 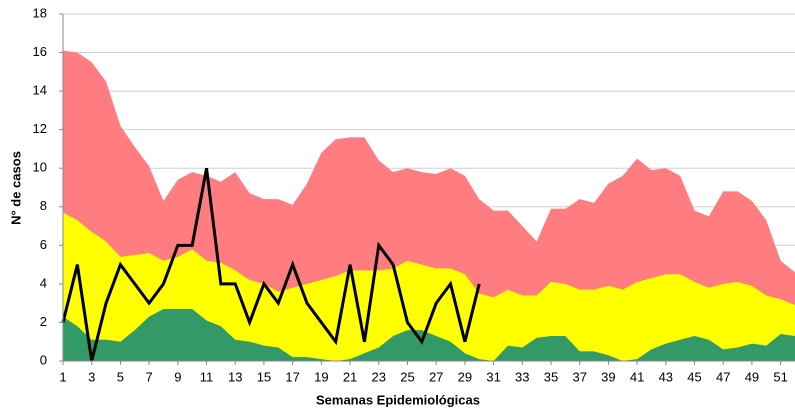 What do you see at coordinates (120, 376) in the screenshot?
I see `x-tick-label: 5` at bounding box center [120, 376].